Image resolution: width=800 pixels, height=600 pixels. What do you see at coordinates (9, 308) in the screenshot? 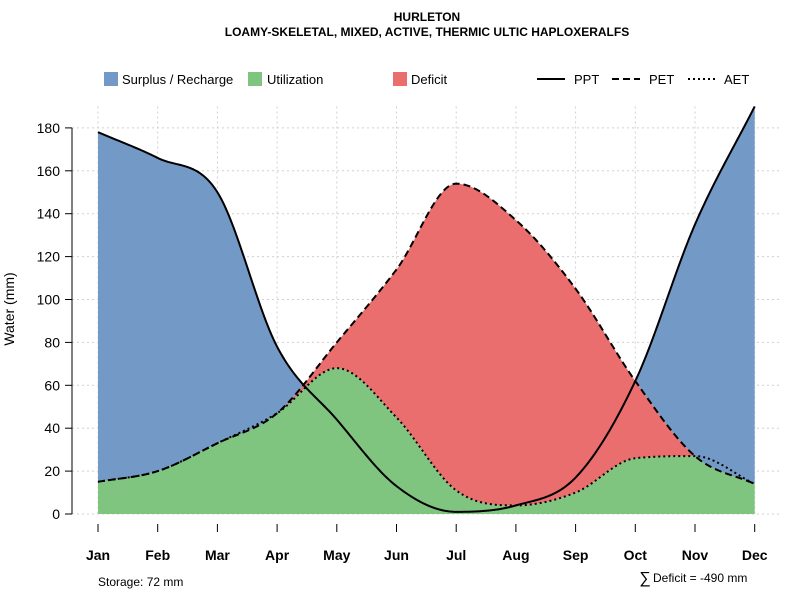
I see `y-axis-label: Water (mm)` at bounding box center [9, 308].